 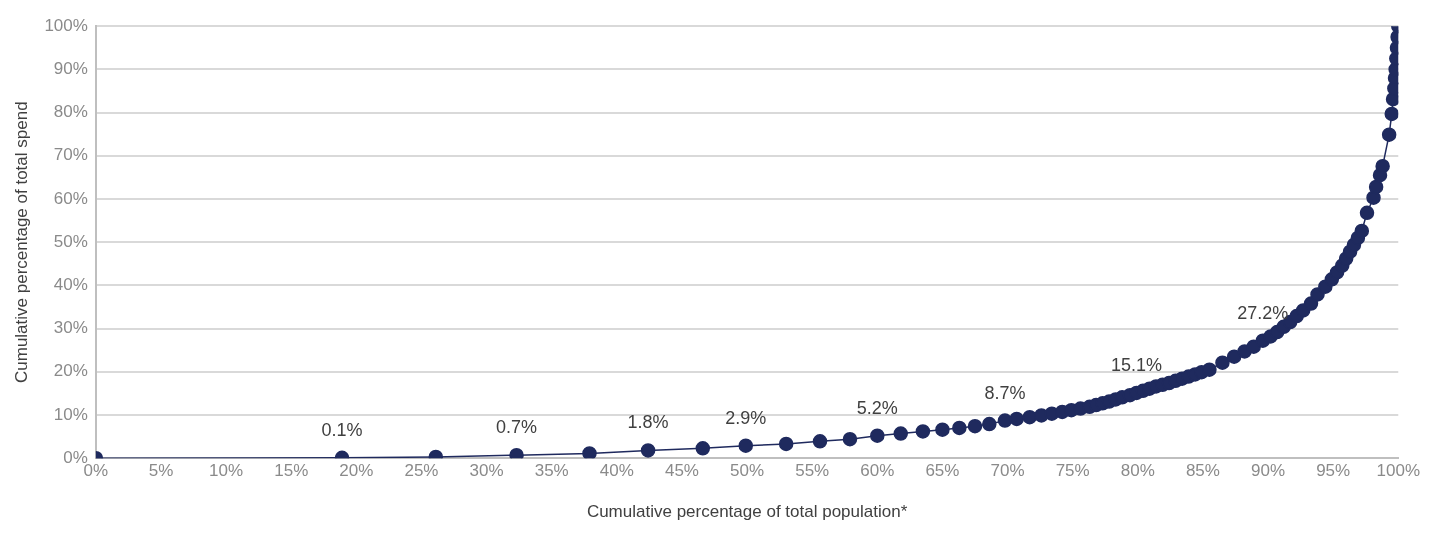 I want to click on annotation: 5.2%, so click(x=877, y=407).